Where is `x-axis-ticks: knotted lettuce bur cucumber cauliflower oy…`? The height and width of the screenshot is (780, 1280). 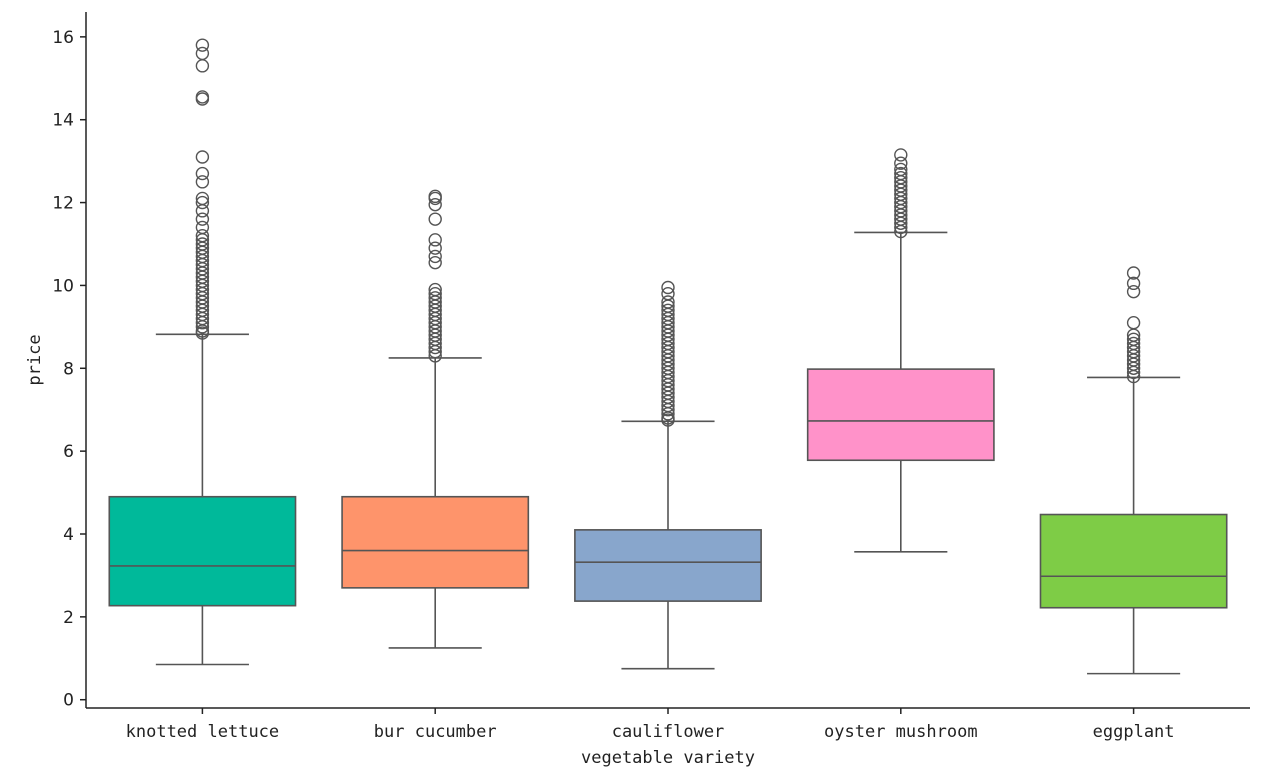
x-axis-ticks: knotted lettuce bur cucumber cauliflower oy… is located at coordinates (650, 725).